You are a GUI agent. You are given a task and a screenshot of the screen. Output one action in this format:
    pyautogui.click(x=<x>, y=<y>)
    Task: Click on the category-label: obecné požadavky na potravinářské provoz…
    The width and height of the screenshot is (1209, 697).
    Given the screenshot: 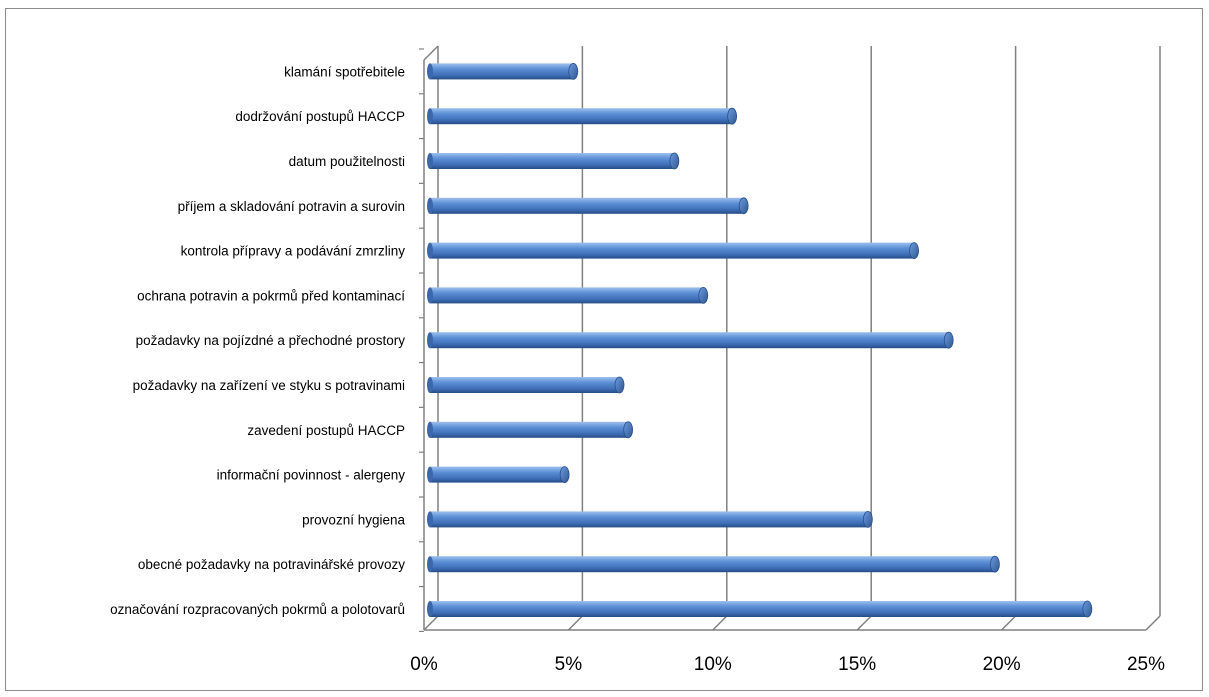 What is the action you would take?
    pyautogui.click(x=271, y=564)
    